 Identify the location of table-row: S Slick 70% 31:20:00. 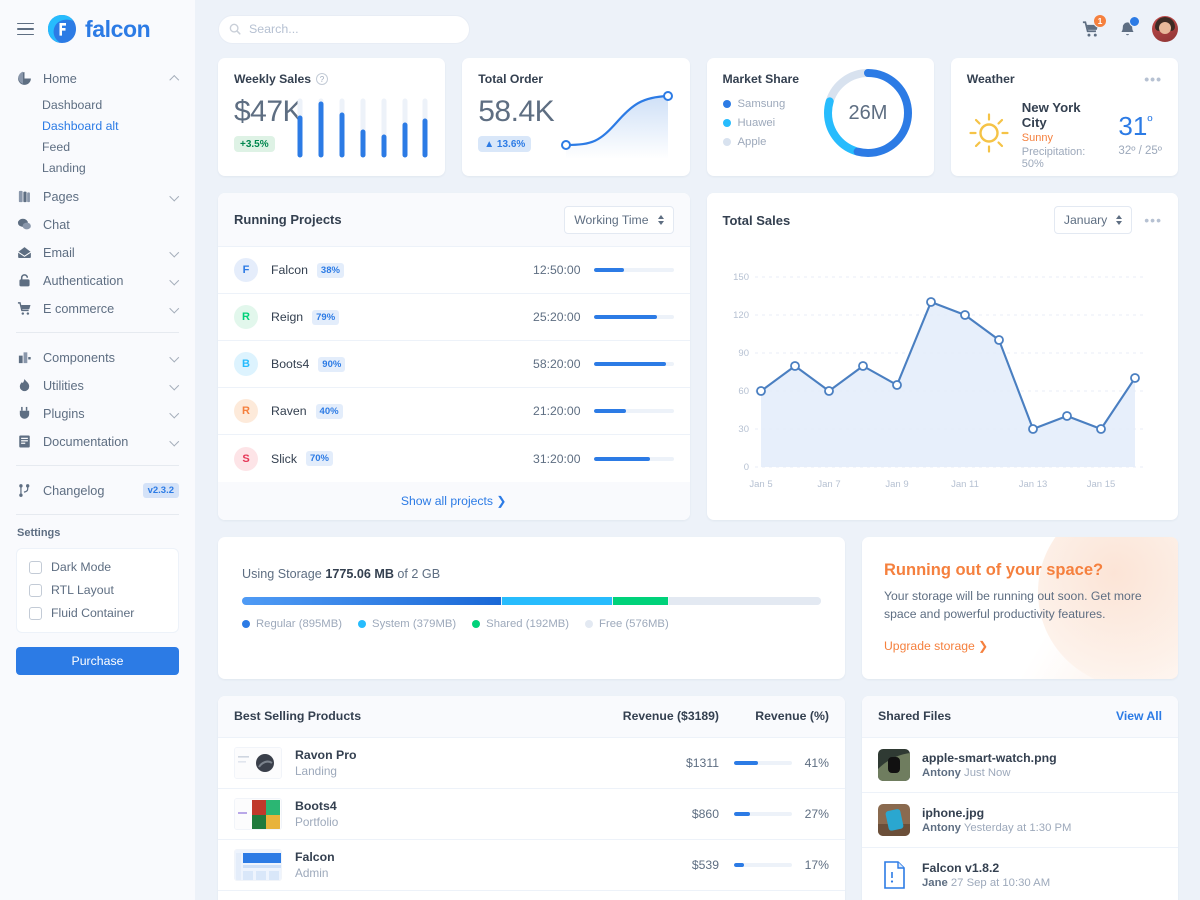
(454, 458).